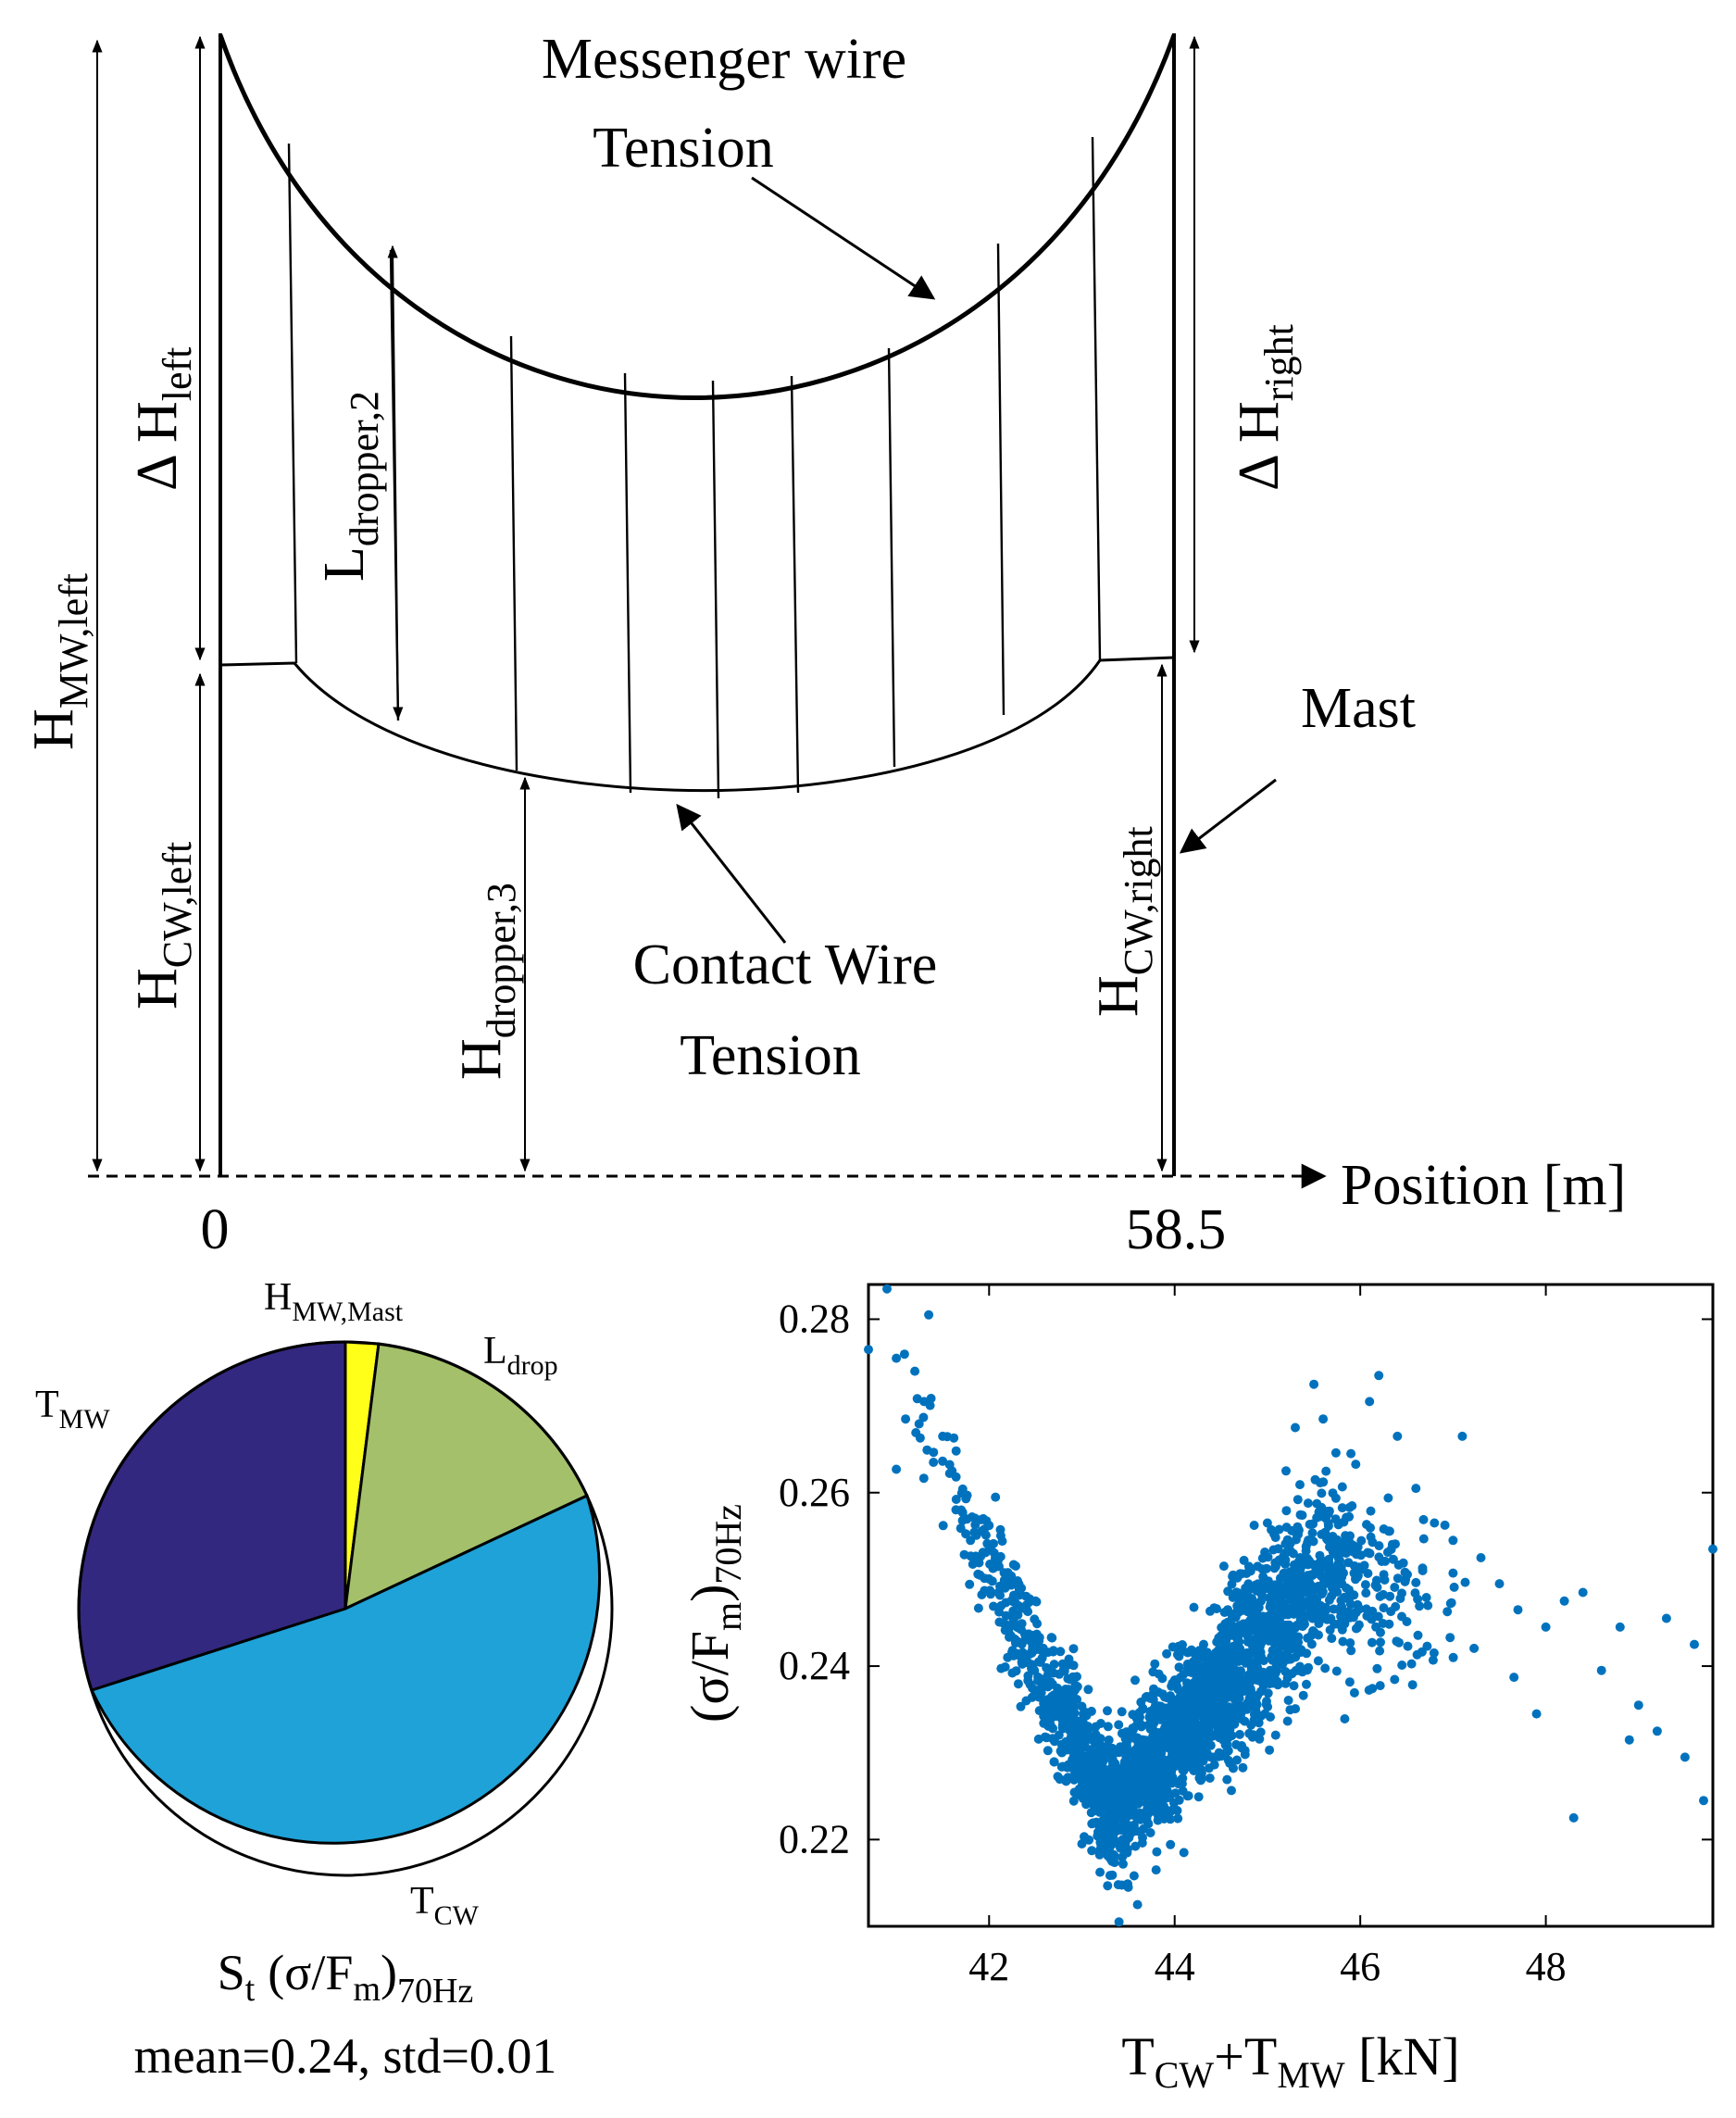  What do you see at coordinates (1290, 2061) in the screenshot?
I see `scatter-xlabel: TCW+TMW [kN]` at bounding box center [1290, 2061].